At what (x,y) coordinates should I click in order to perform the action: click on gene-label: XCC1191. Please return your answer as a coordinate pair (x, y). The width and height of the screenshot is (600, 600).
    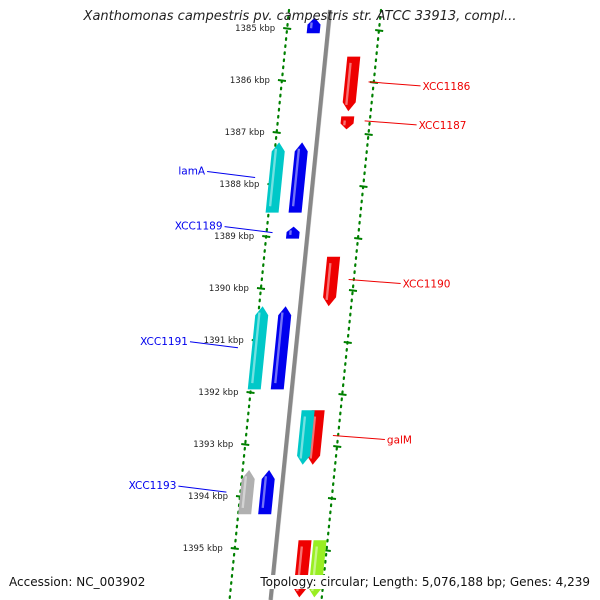
    Looking at the image, I should click on (164, 342).